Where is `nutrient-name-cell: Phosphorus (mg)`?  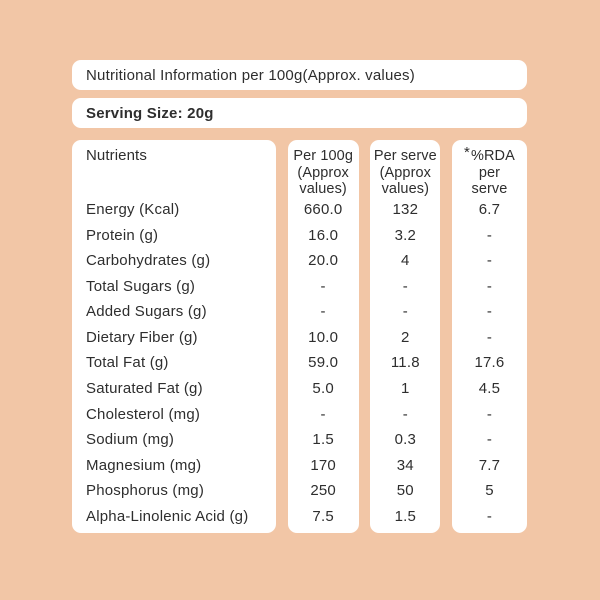
nutrient-name-cell: Phosphorus (mg) is located at coordinates (145, 491).